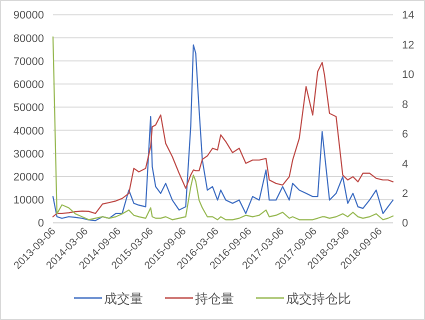  I want to click on y-tick-label: 20000, so click(28, 177).